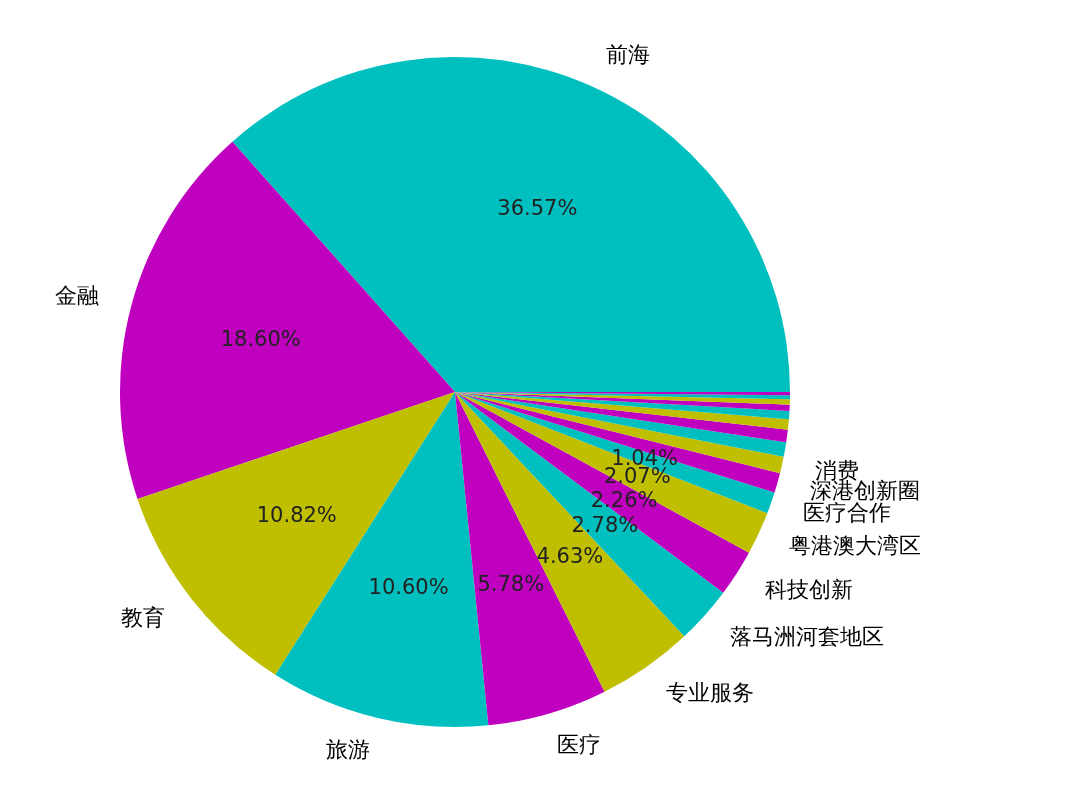  What do you see at coordinates (511, 584) in the screenshot?
I see `data-label: 5.78%` at bounding box center [511, 584].